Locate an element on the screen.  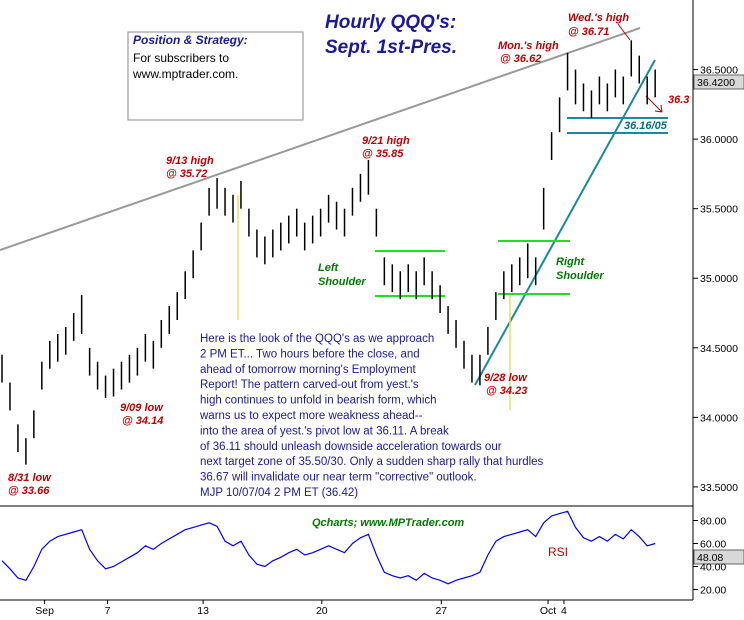
x-tick-label: 20 is located at coordinates (322, 611).